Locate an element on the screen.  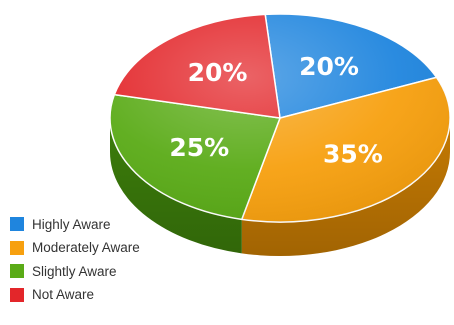
legend-swatch-moderately-aware is located at coordinates (17, 247).